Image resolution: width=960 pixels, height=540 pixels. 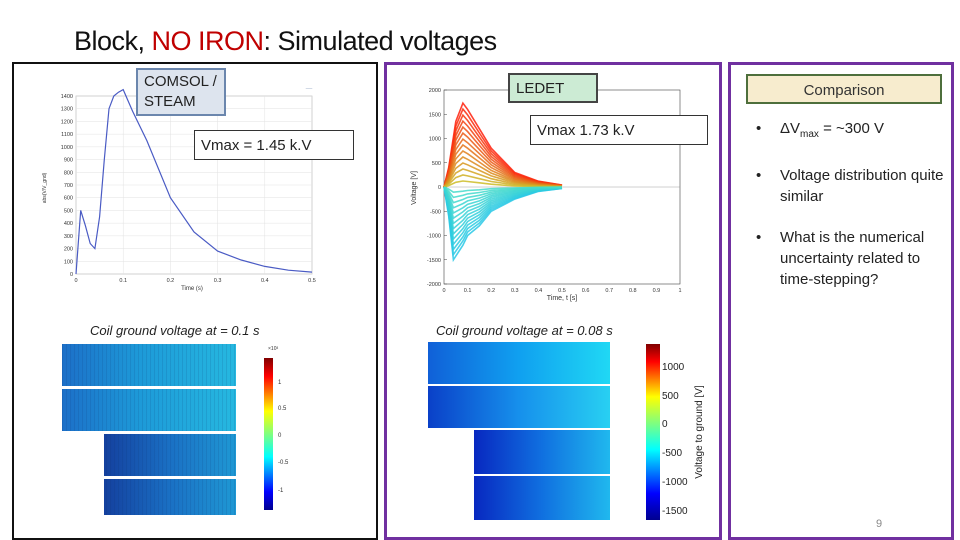 I want to click on comsol-colorbar-tick: 1, so click(x=280, y=383).